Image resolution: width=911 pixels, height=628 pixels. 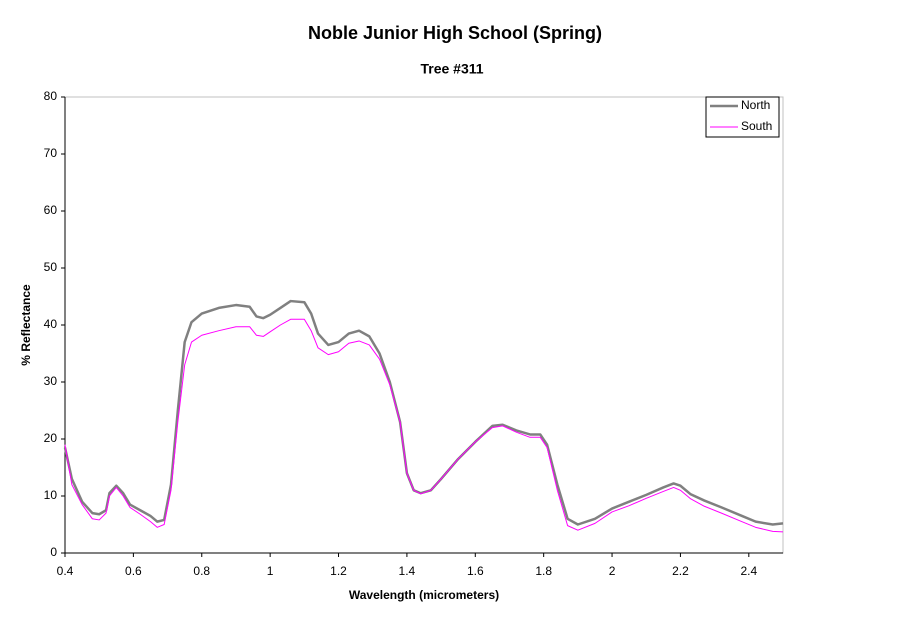 I want to click on y-tick-label: 60, so click(x=51, y=210).